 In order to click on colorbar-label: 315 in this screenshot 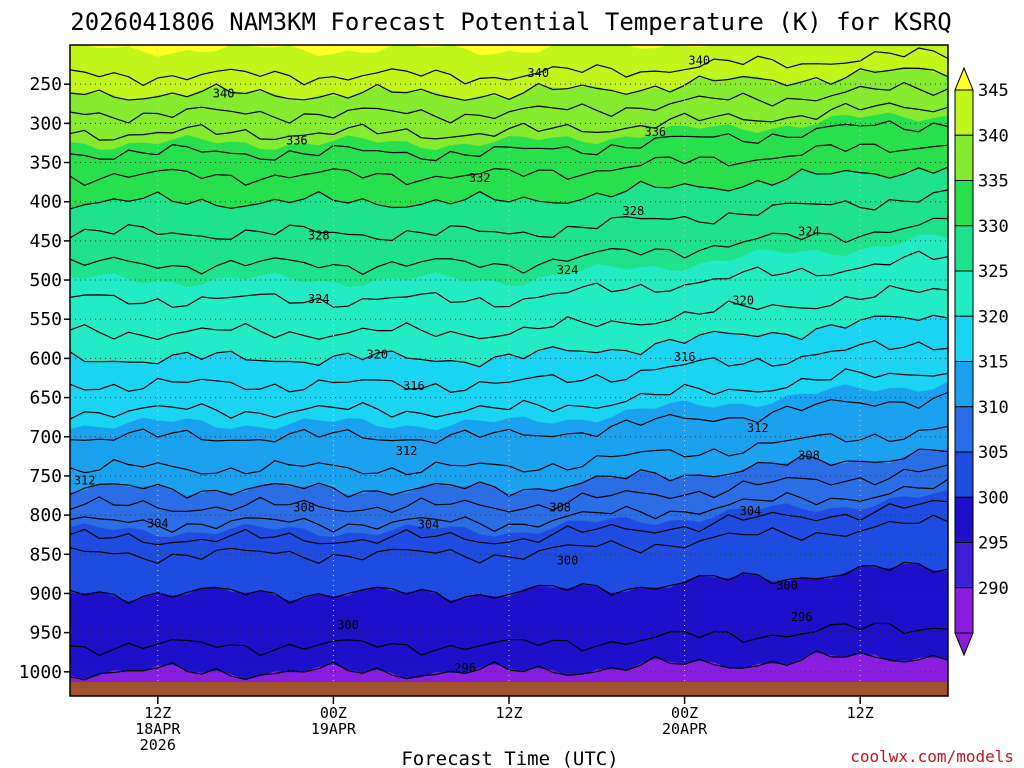, I will do `click(993, 363)`.